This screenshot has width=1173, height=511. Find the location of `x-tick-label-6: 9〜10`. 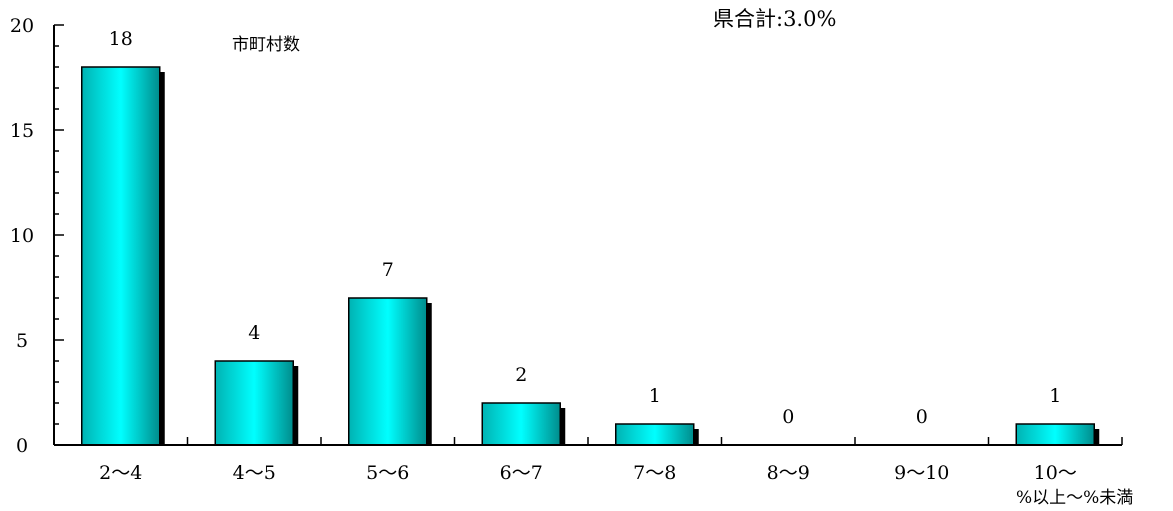

x-tick-label-6: 9〜10 is located at coordinates (921, 473).